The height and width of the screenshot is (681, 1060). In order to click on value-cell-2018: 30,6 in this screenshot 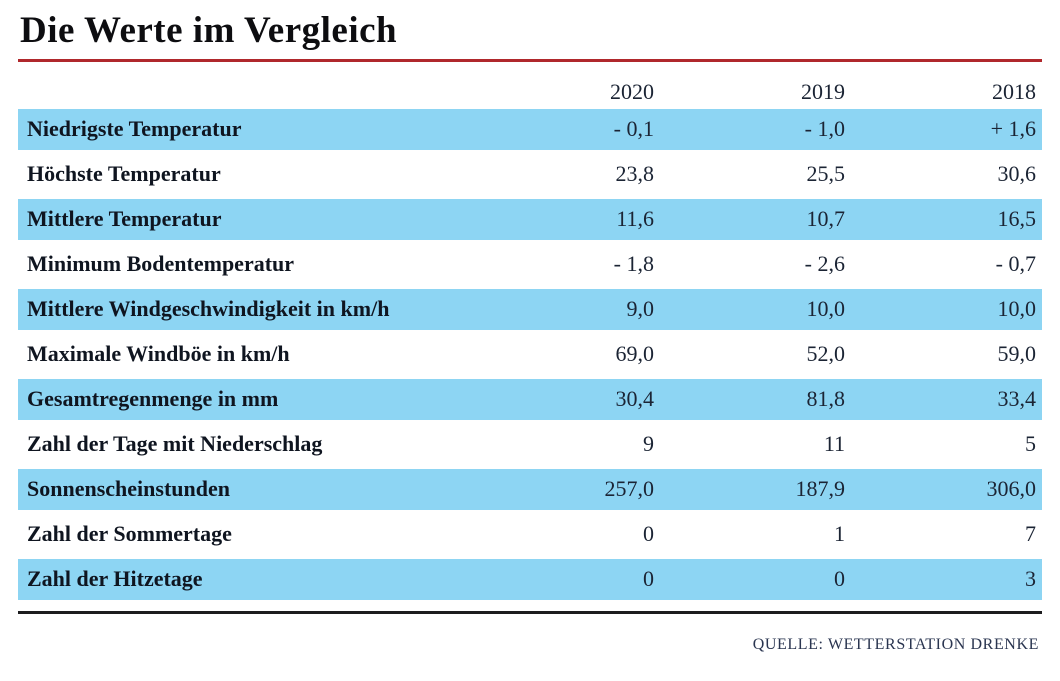, I will do `click(1017, 174)`.